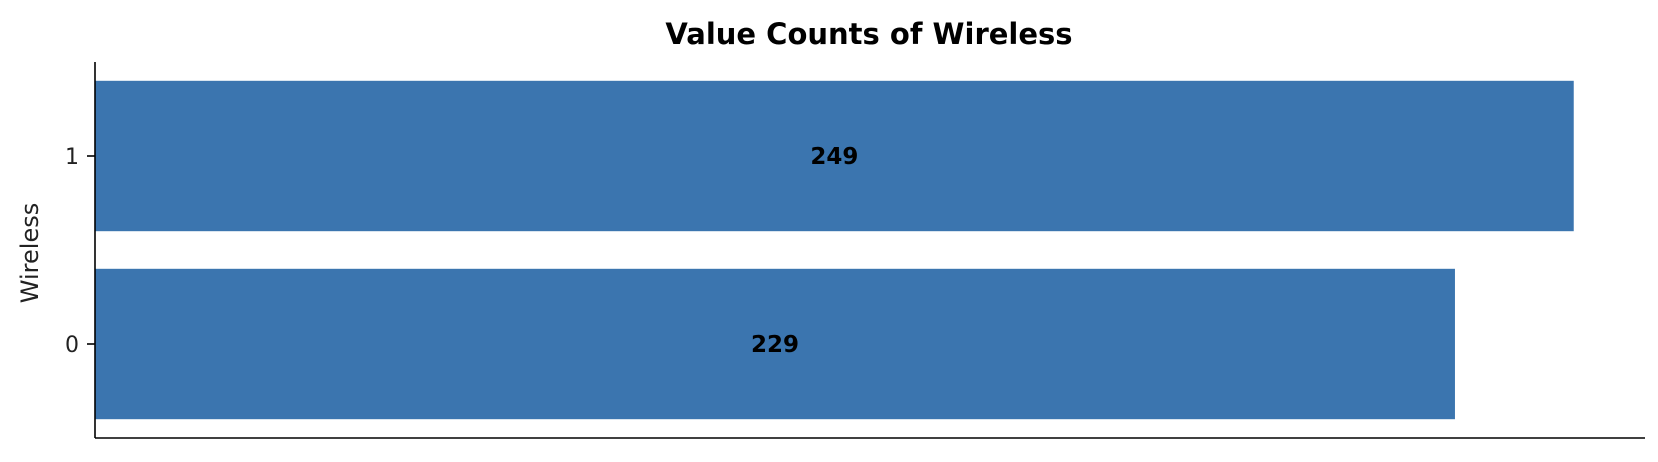  I want to click on bar-value-label-0: 229, so click(775, 345).